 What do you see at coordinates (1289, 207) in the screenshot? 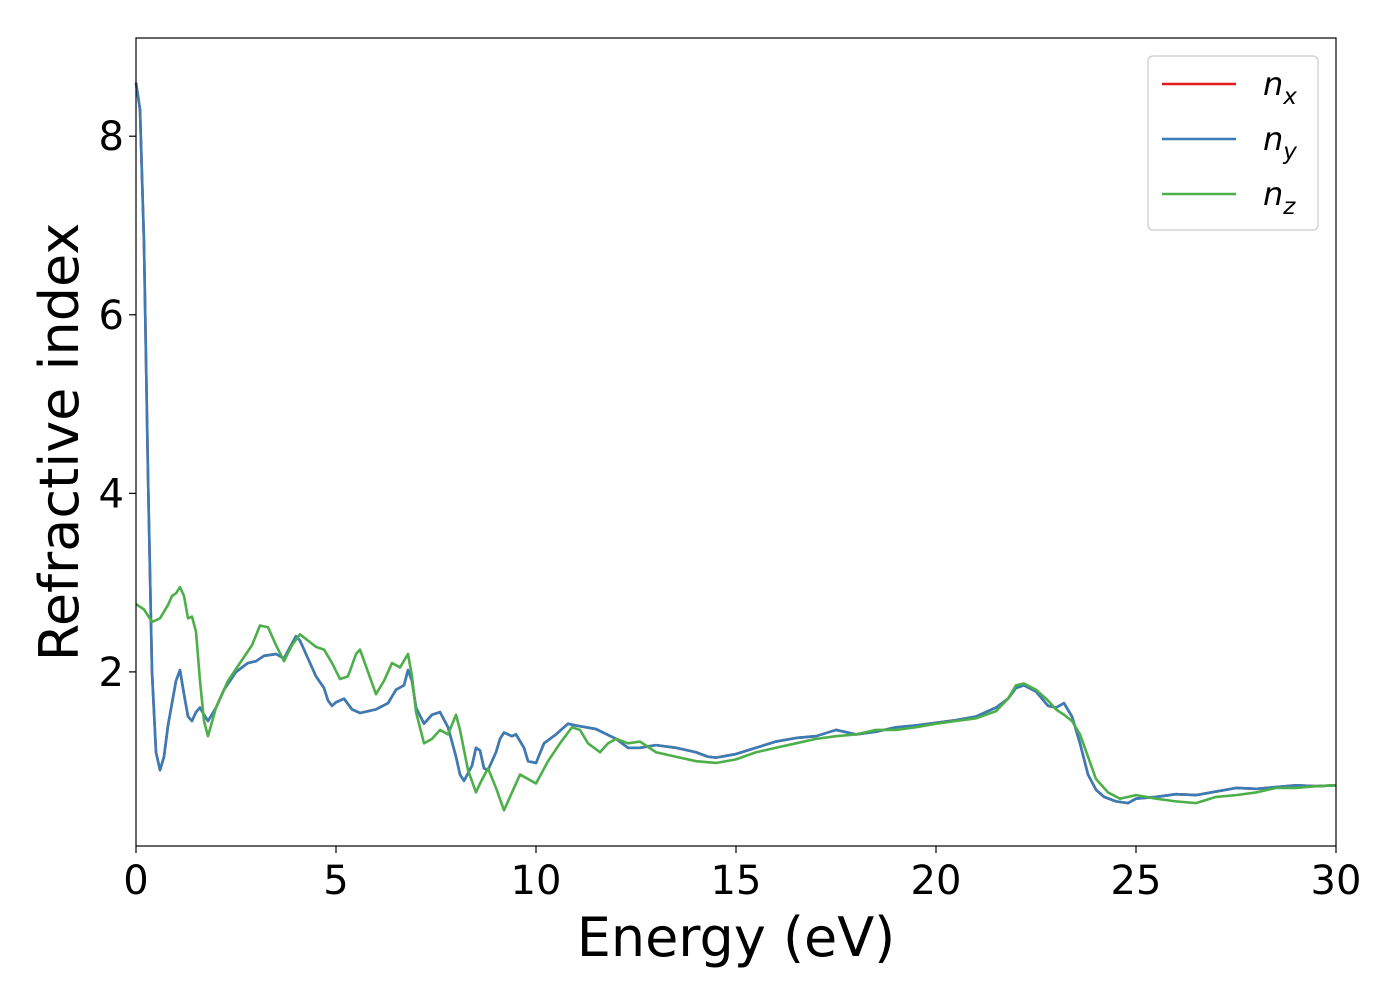
I see `legend-subscript: z` at bounding box center [1289, 207].